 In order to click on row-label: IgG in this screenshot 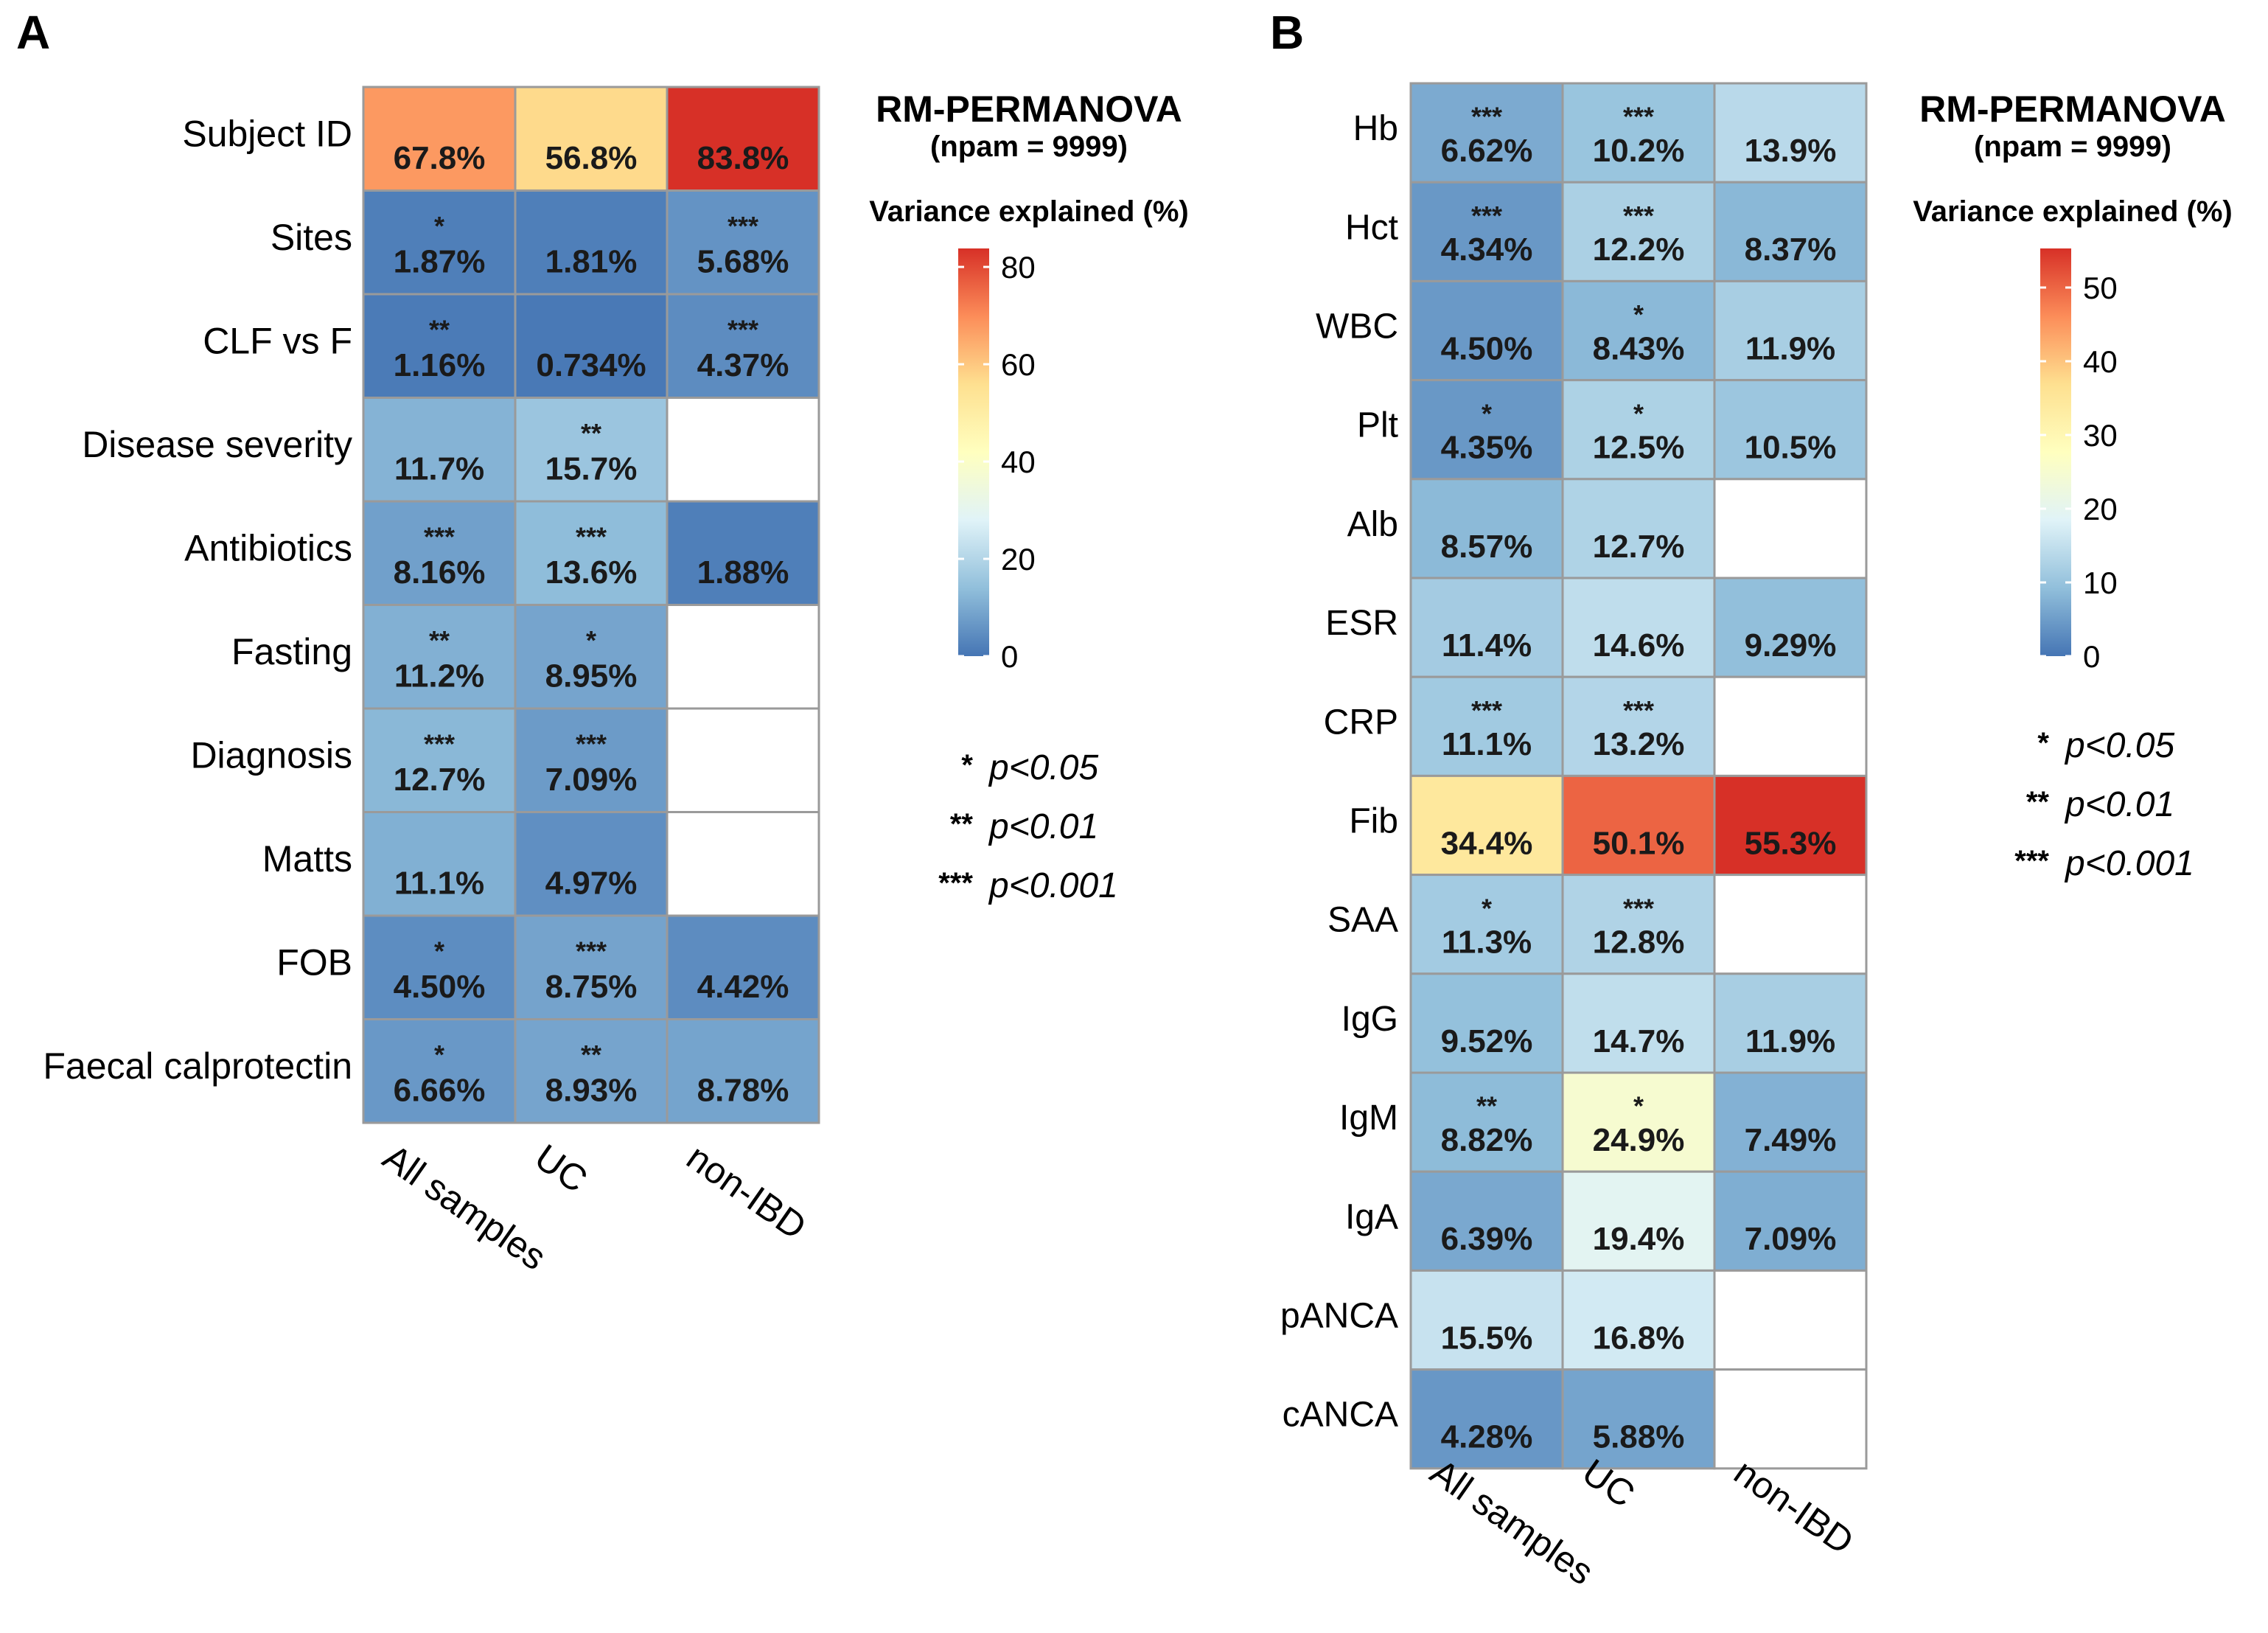, I will do `click(1369, 1019)`.